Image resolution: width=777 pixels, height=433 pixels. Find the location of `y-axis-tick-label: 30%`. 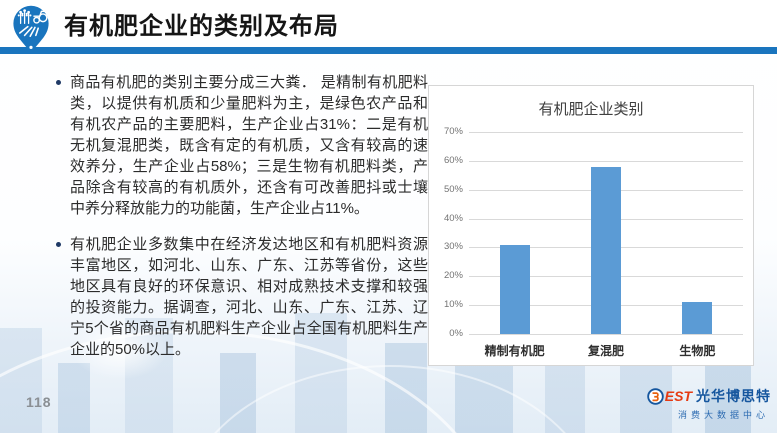

y-axis-tick-label: 30% is located at coordinates (453, 247).